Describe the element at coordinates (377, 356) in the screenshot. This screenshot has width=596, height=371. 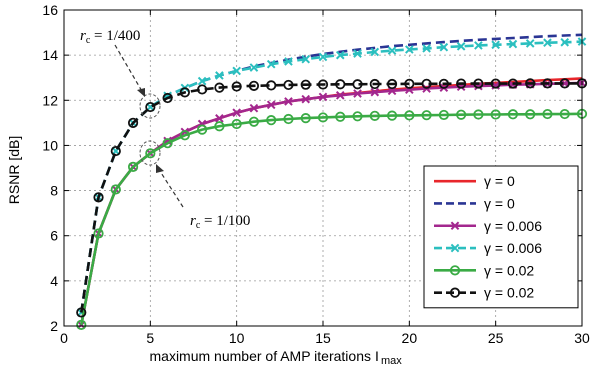
I see `x-axis-label-symbol: I` at that location.